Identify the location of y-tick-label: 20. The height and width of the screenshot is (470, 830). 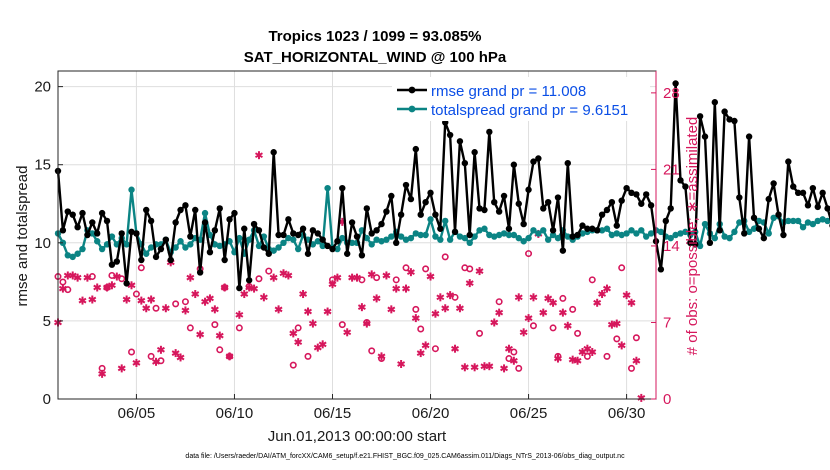
(42, 87).